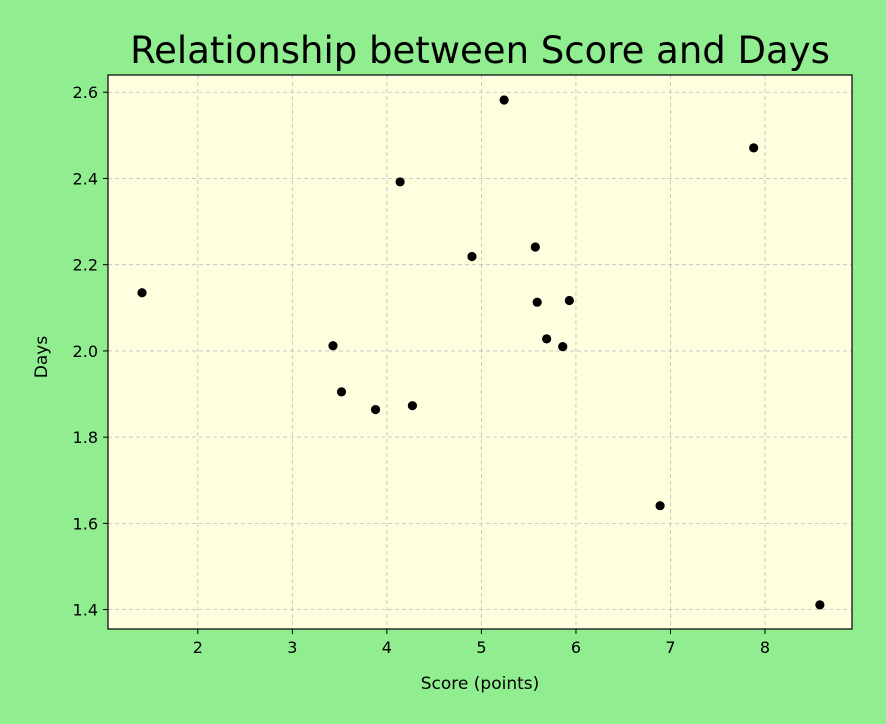 This screenshot has height=724, width=886. What do you see at coordinates (576, 647) in the screenshot?
I see `x-tick-label: 6` at bounding box center [576, 647].